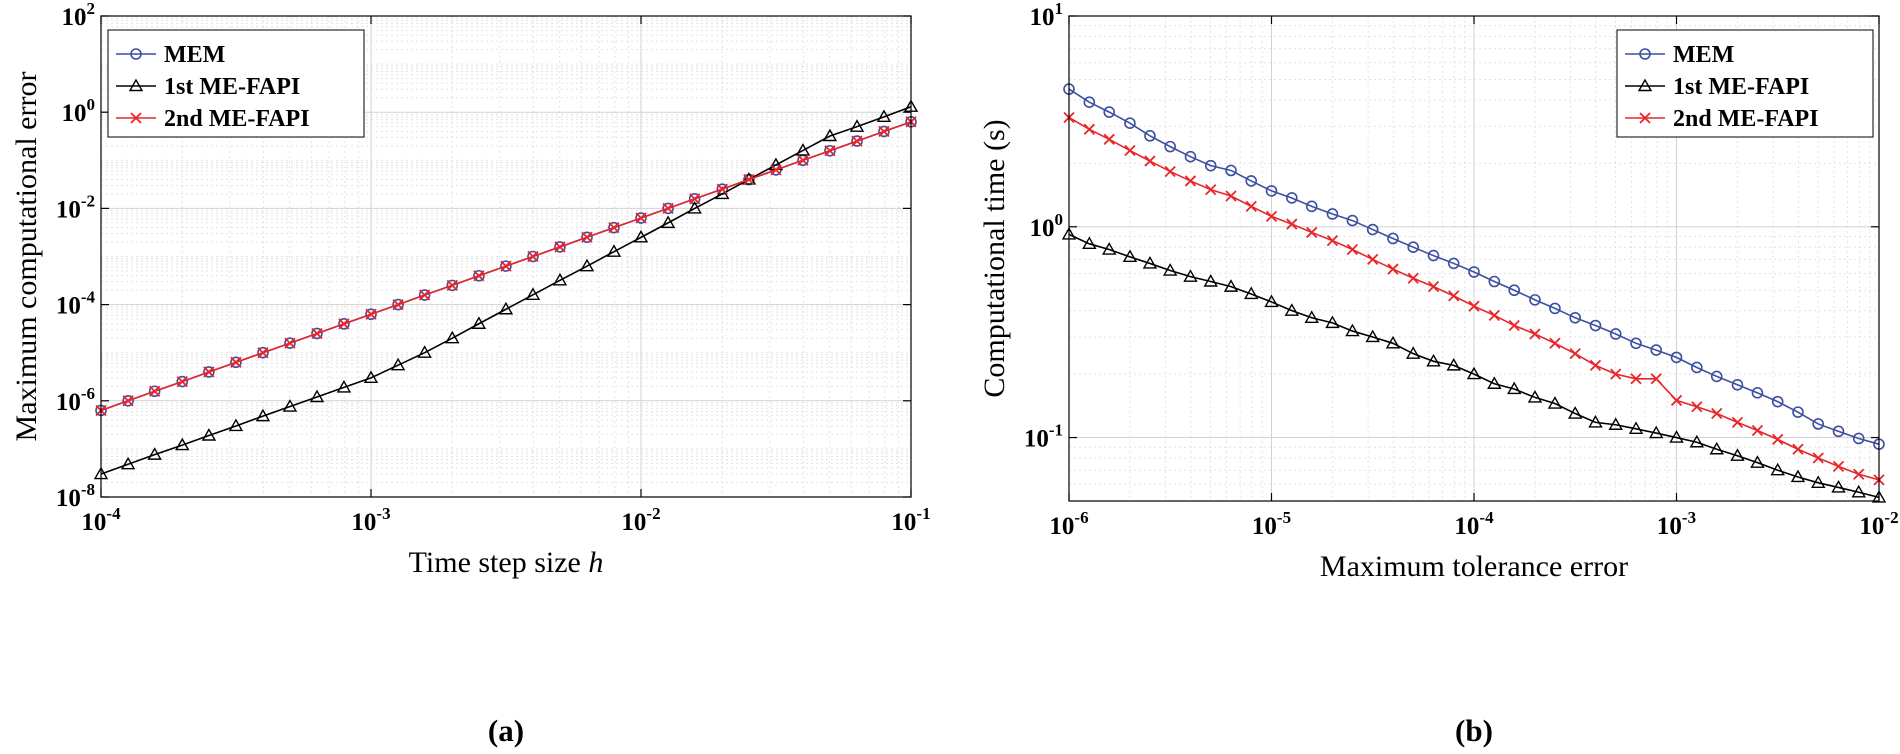 The height and width of the screenshot is (754, 1900). What do you see at coordinates (101, 520) in the screenshot?
I see `x-tick-label: 10⁻⁴` at bounding box center [101, 520].